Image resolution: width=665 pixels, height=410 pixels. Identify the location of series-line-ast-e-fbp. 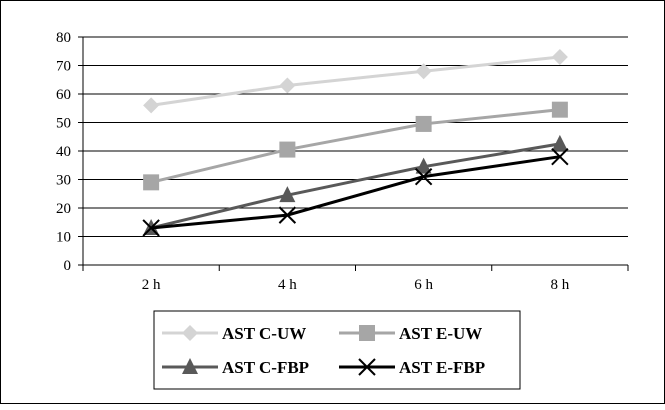
(355, 192).